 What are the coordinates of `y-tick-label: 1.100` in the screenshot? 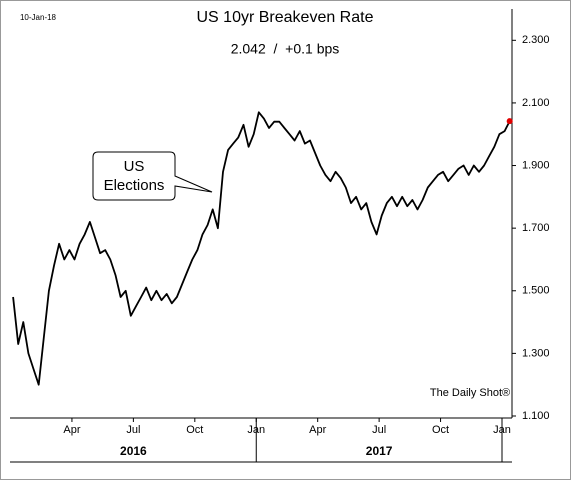 It's located at (536, 416).